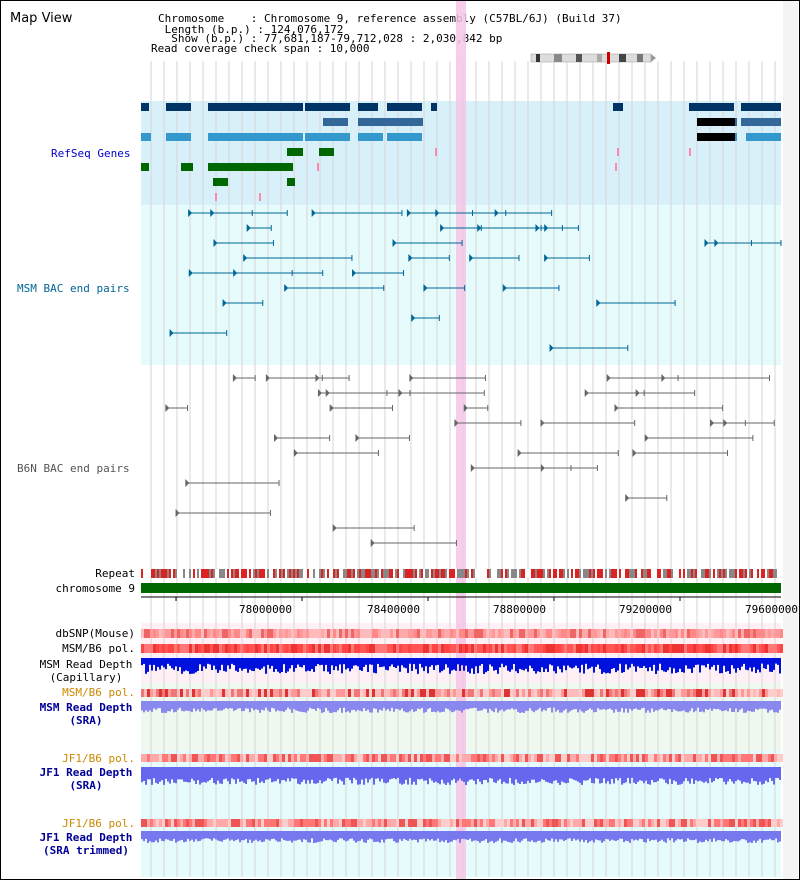 Image resolution: width=800 pixels, height=880 pixels. Describe the element at coordinates (790, 440) in the screenshot. I see `vertical-scrollbar` at that location.